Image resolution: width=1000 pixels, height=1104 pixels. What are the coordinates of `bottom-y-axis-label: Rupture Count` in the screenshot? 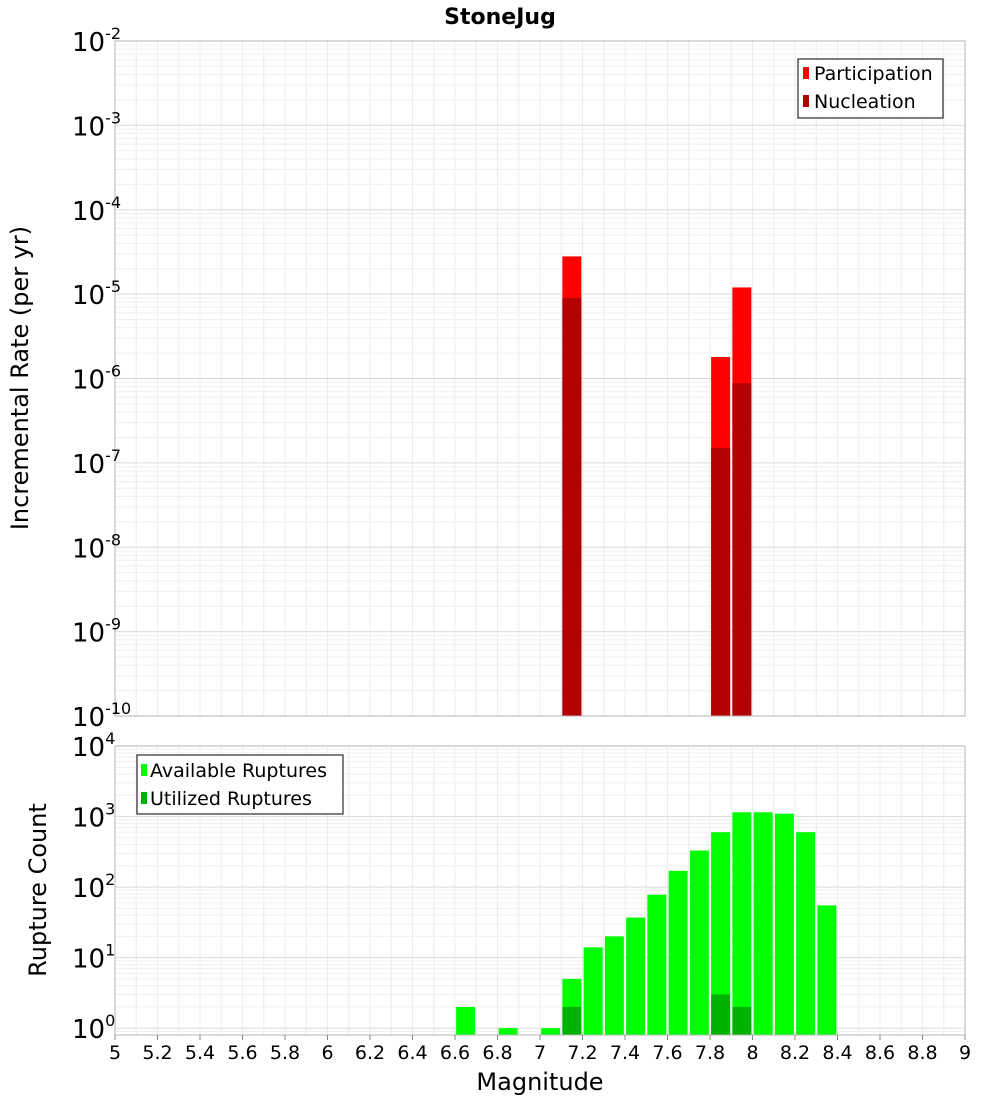 It's located at (38, 890).